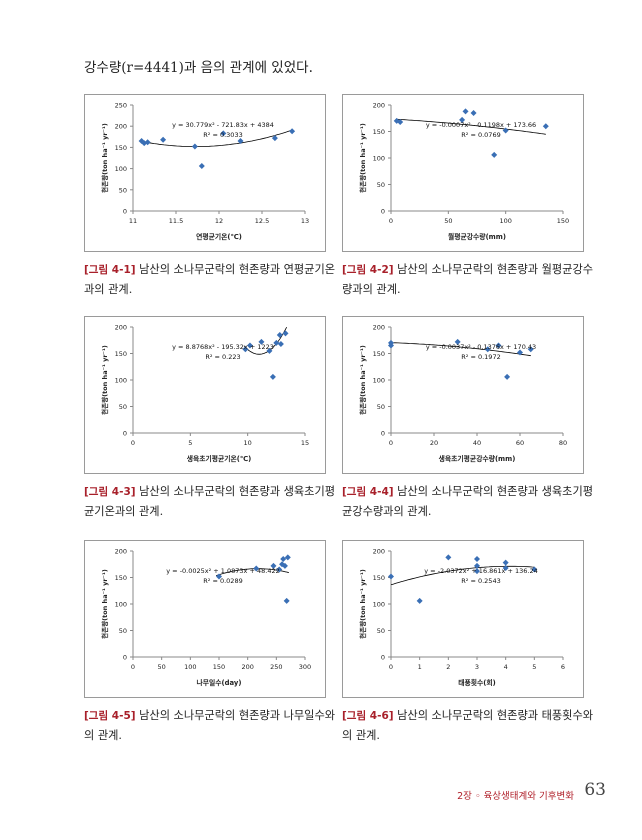 Image resolution: width=642 pixels, height=840 pixels. Describe the element at coordinates (595, 790) in the screenshot. I see `page-number: 63` at that location.